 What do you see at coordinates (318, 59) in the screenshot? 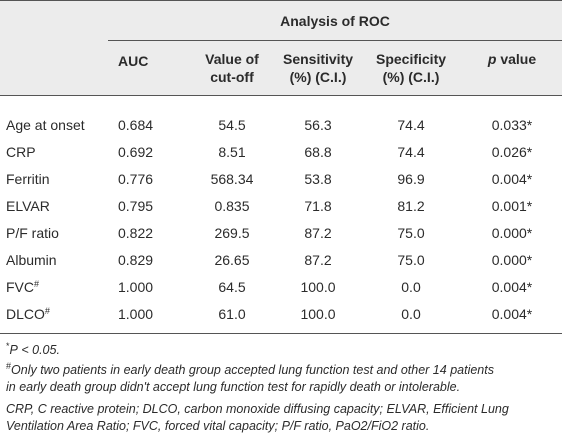
I see `header-line: Sensitivity` at bounding box center [318, 59].